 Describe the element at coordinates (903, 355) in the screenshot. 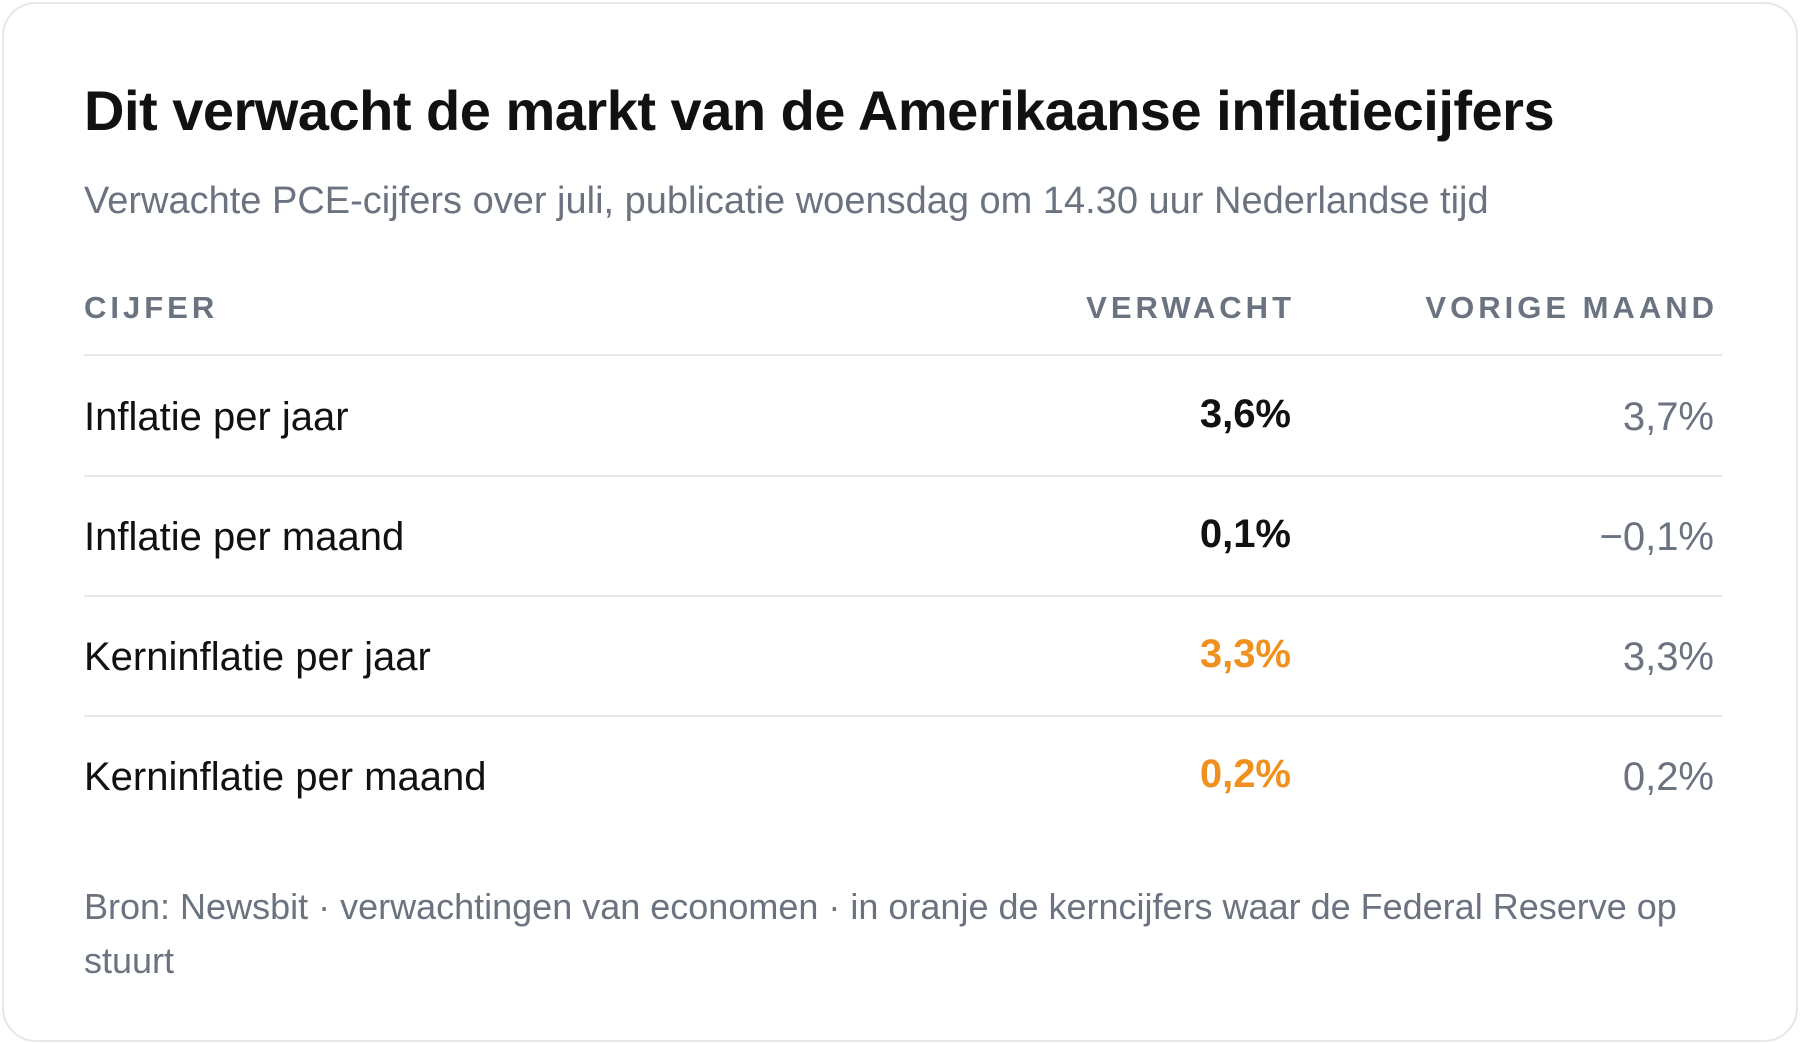

I see `header-rule` at that location.